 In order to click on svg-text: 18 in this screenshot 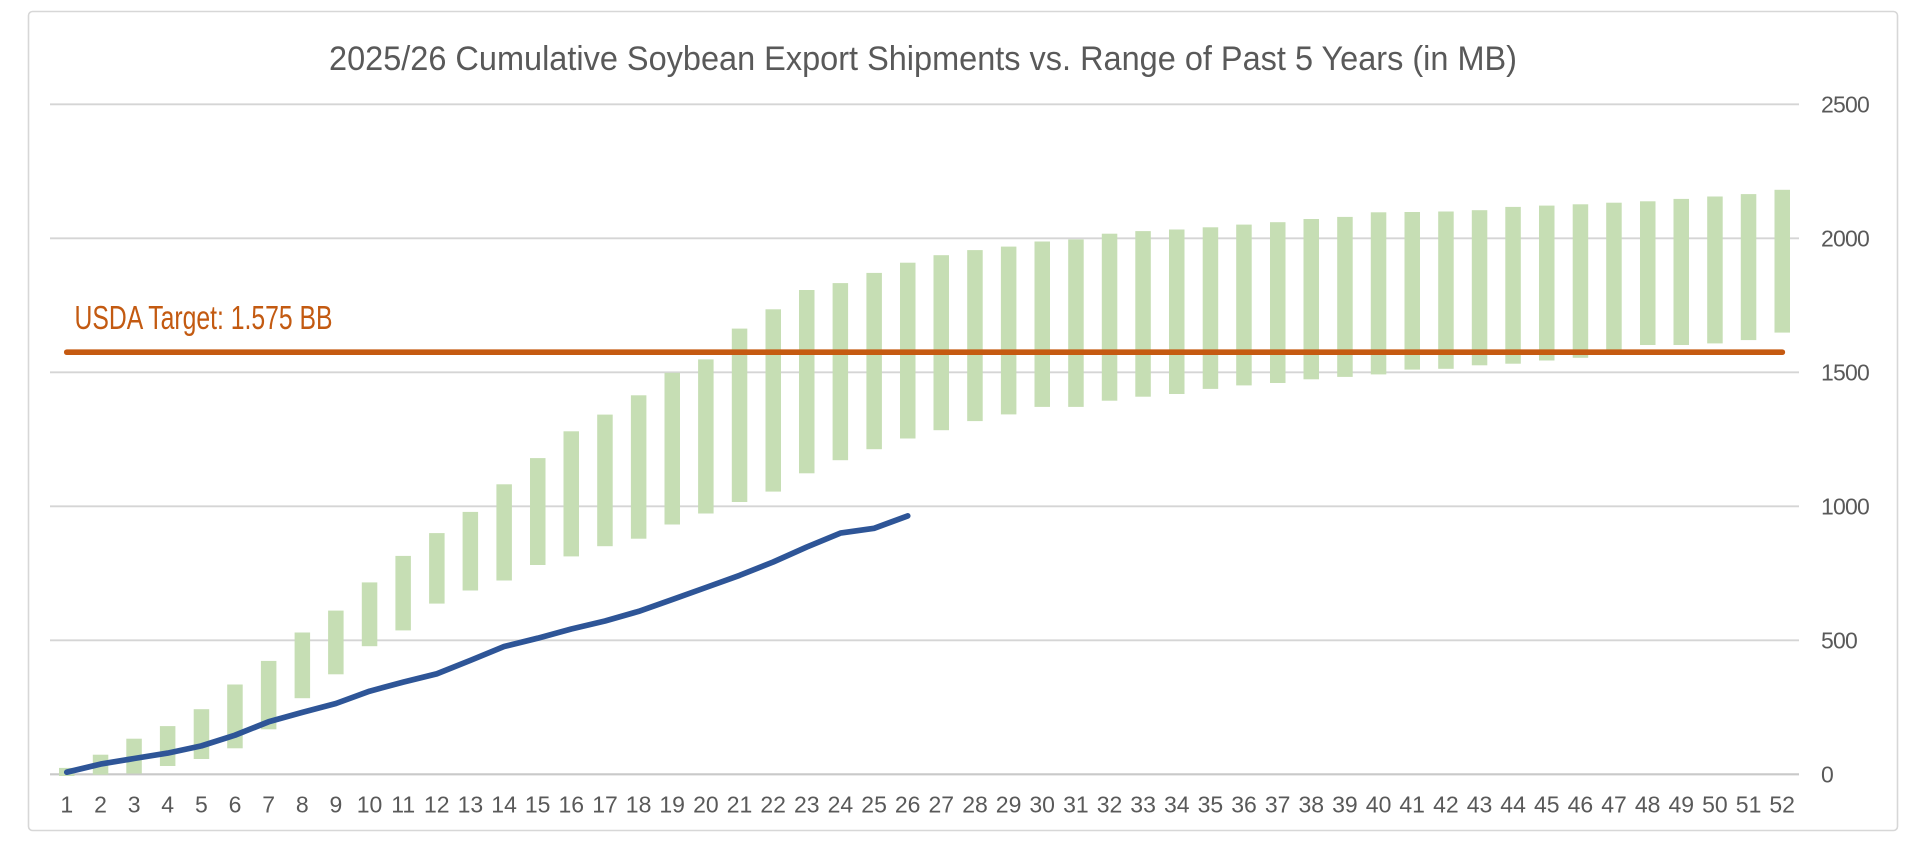, I will do `click(639, 804)`.